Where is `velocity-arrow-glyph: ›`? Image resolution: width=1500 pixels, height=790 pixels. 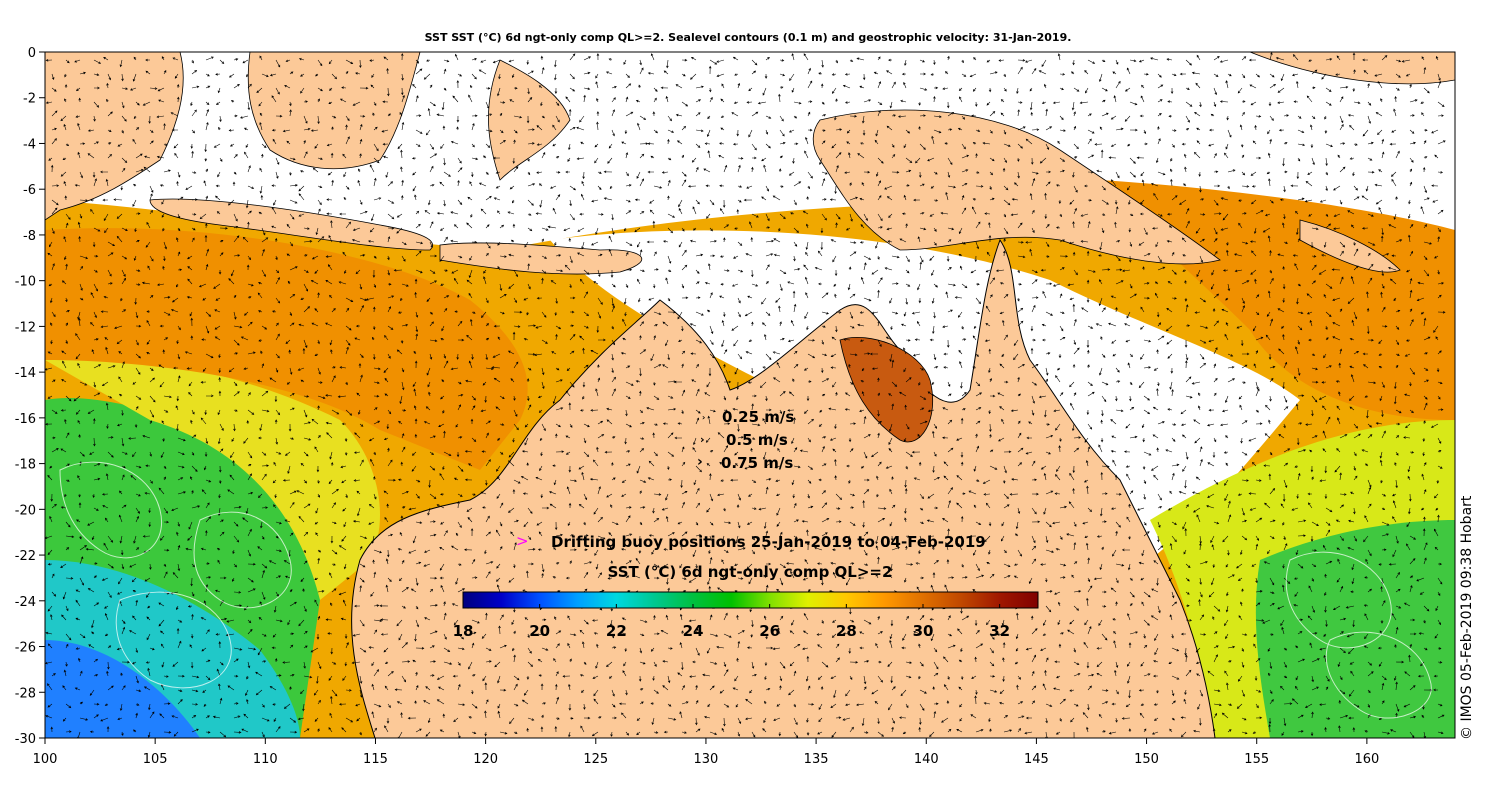
velocity-arrow-glyph: › is located at coordinates (702, 439).